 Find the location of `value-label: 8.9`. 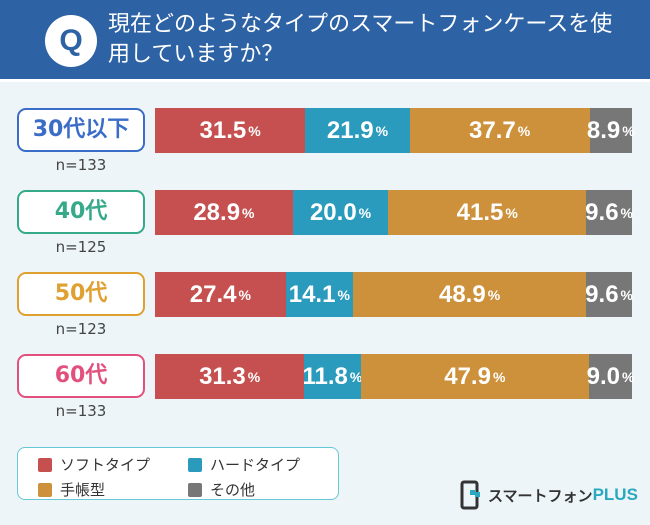

value-label: 8.9 is located at coordinates (603, 130).